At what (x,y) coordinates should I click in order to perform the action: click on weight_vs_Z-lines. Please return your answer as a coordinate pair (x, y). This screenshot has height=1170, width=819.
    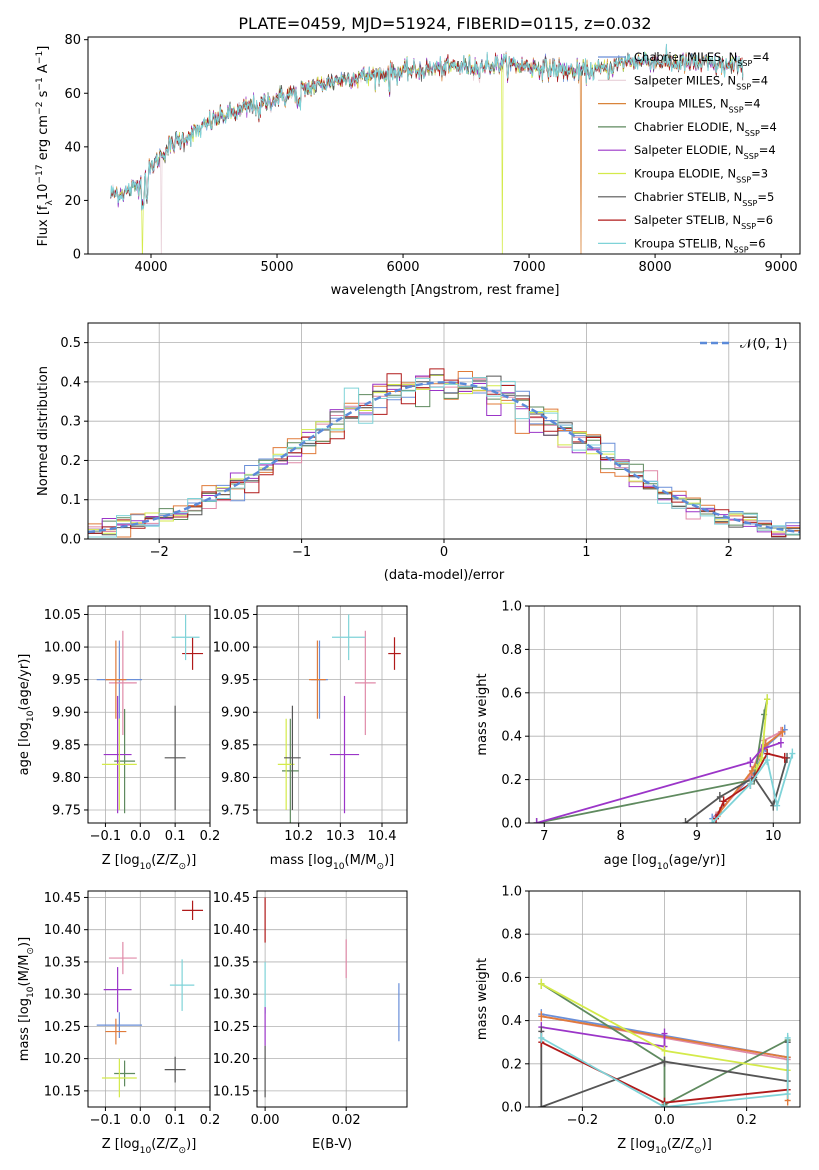
    Looking at the image, I should click on (664, 1042).